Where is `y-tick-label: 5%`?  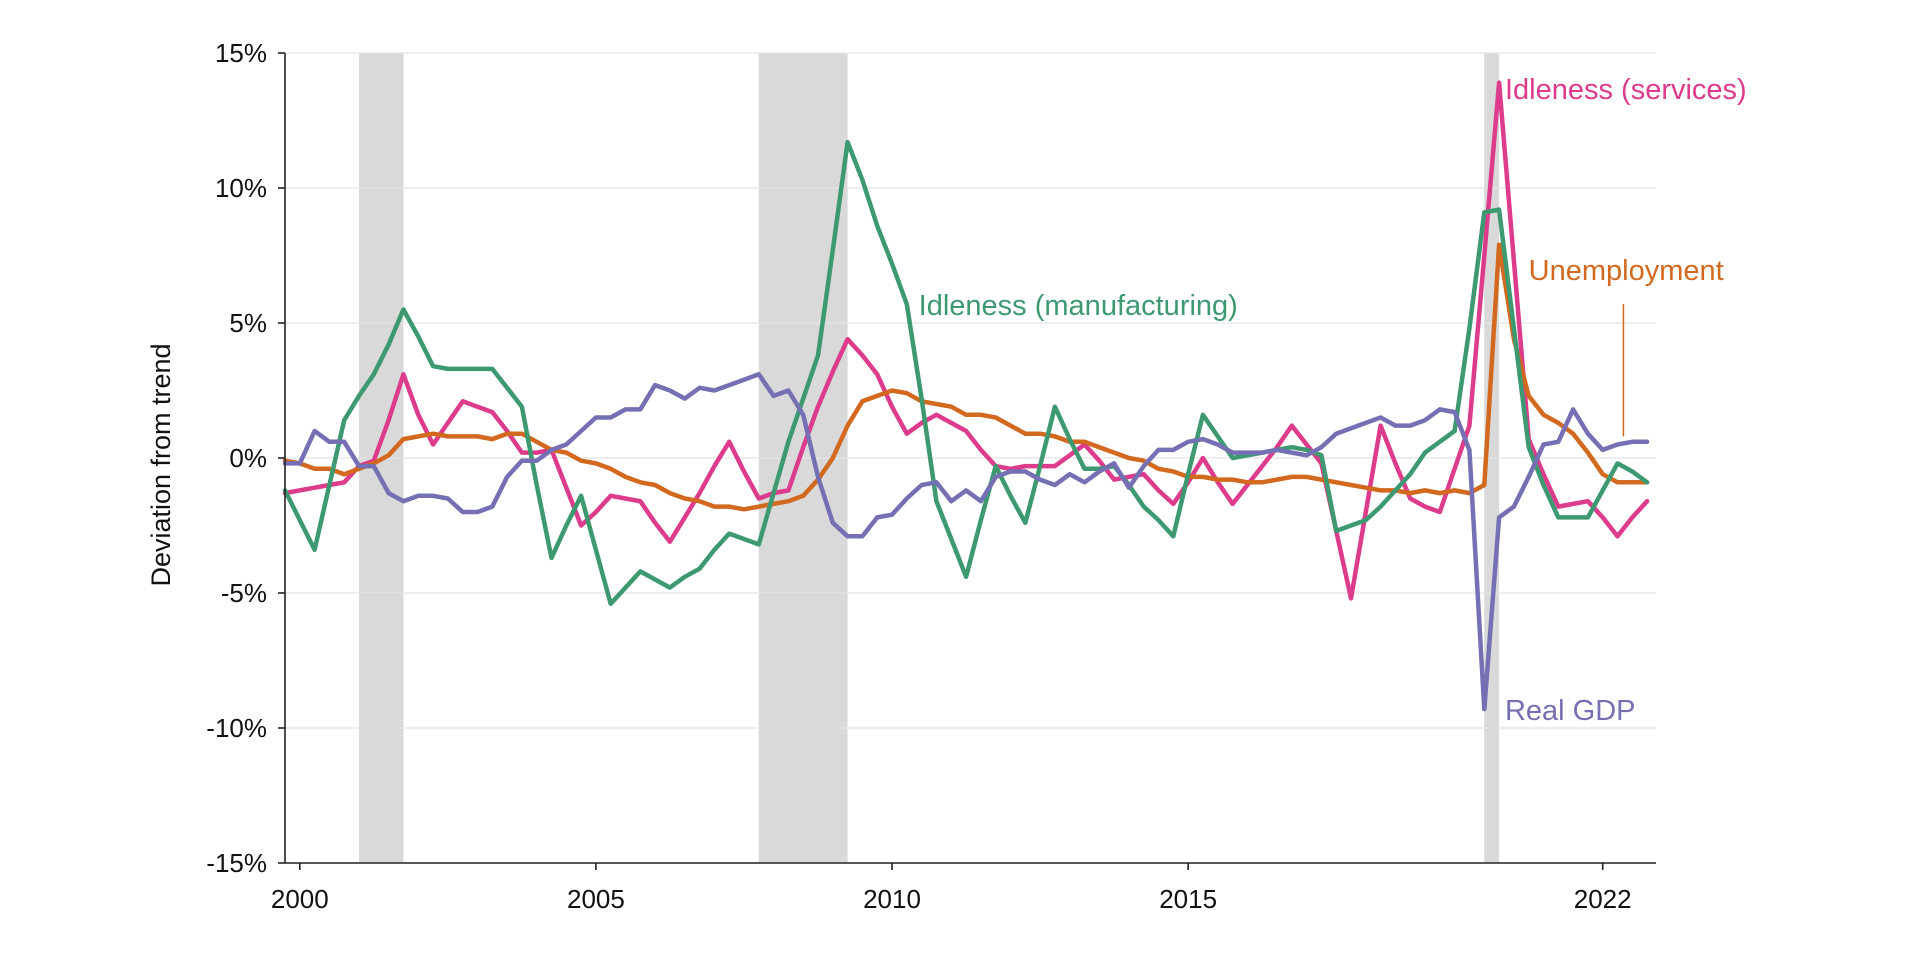
y-tick-label: 5% is located at coordinates (248, 323).